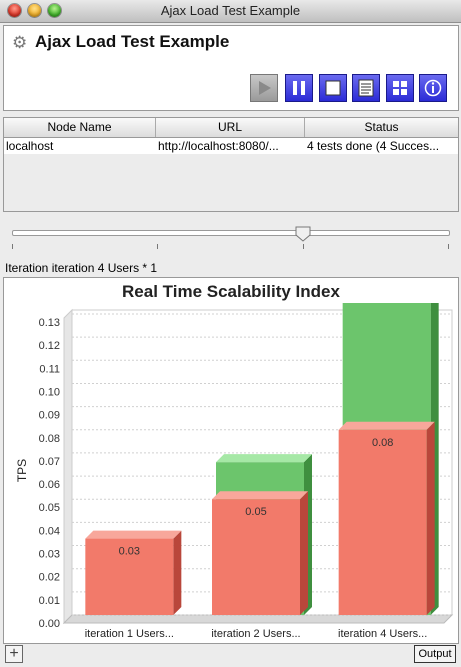 The height and width of the screenshot is (667, 461). What do you see at coordinates (231, 233) in the screenshot?
I see `slider-track` at bounding box center [231, 233].